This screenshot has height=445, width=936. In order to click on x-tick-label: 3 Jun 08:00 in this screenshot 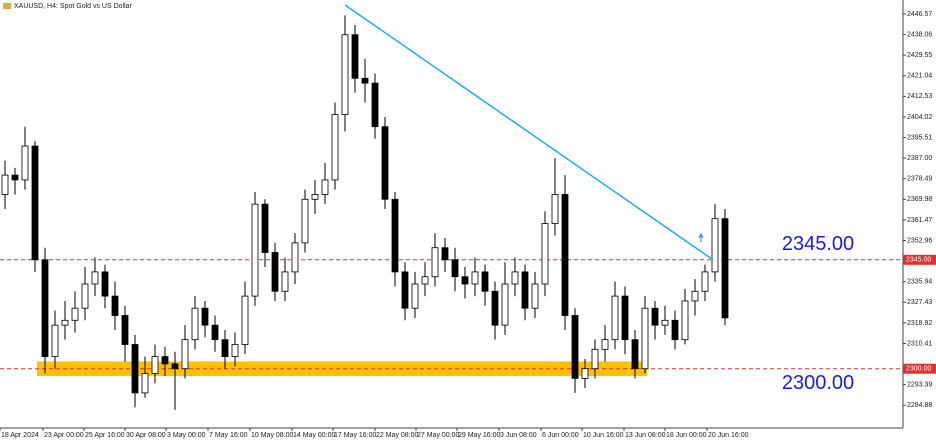, I will do `click(518, 435)`.